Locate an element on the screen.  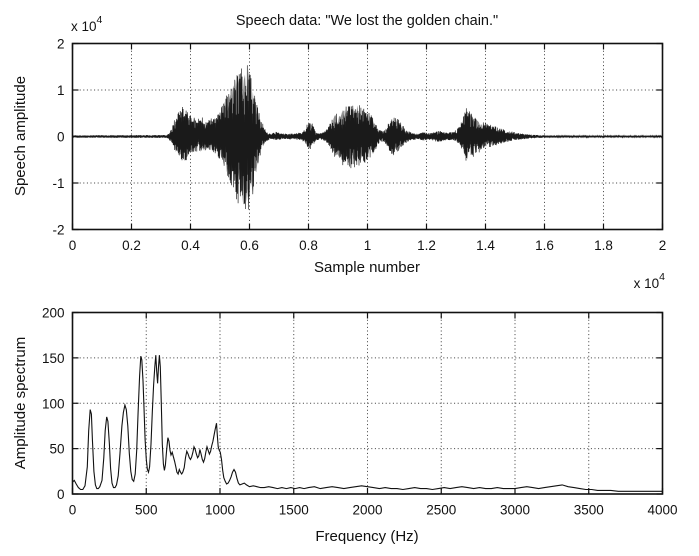
y-tick-label: 2 is located at coordinates (61, 44).